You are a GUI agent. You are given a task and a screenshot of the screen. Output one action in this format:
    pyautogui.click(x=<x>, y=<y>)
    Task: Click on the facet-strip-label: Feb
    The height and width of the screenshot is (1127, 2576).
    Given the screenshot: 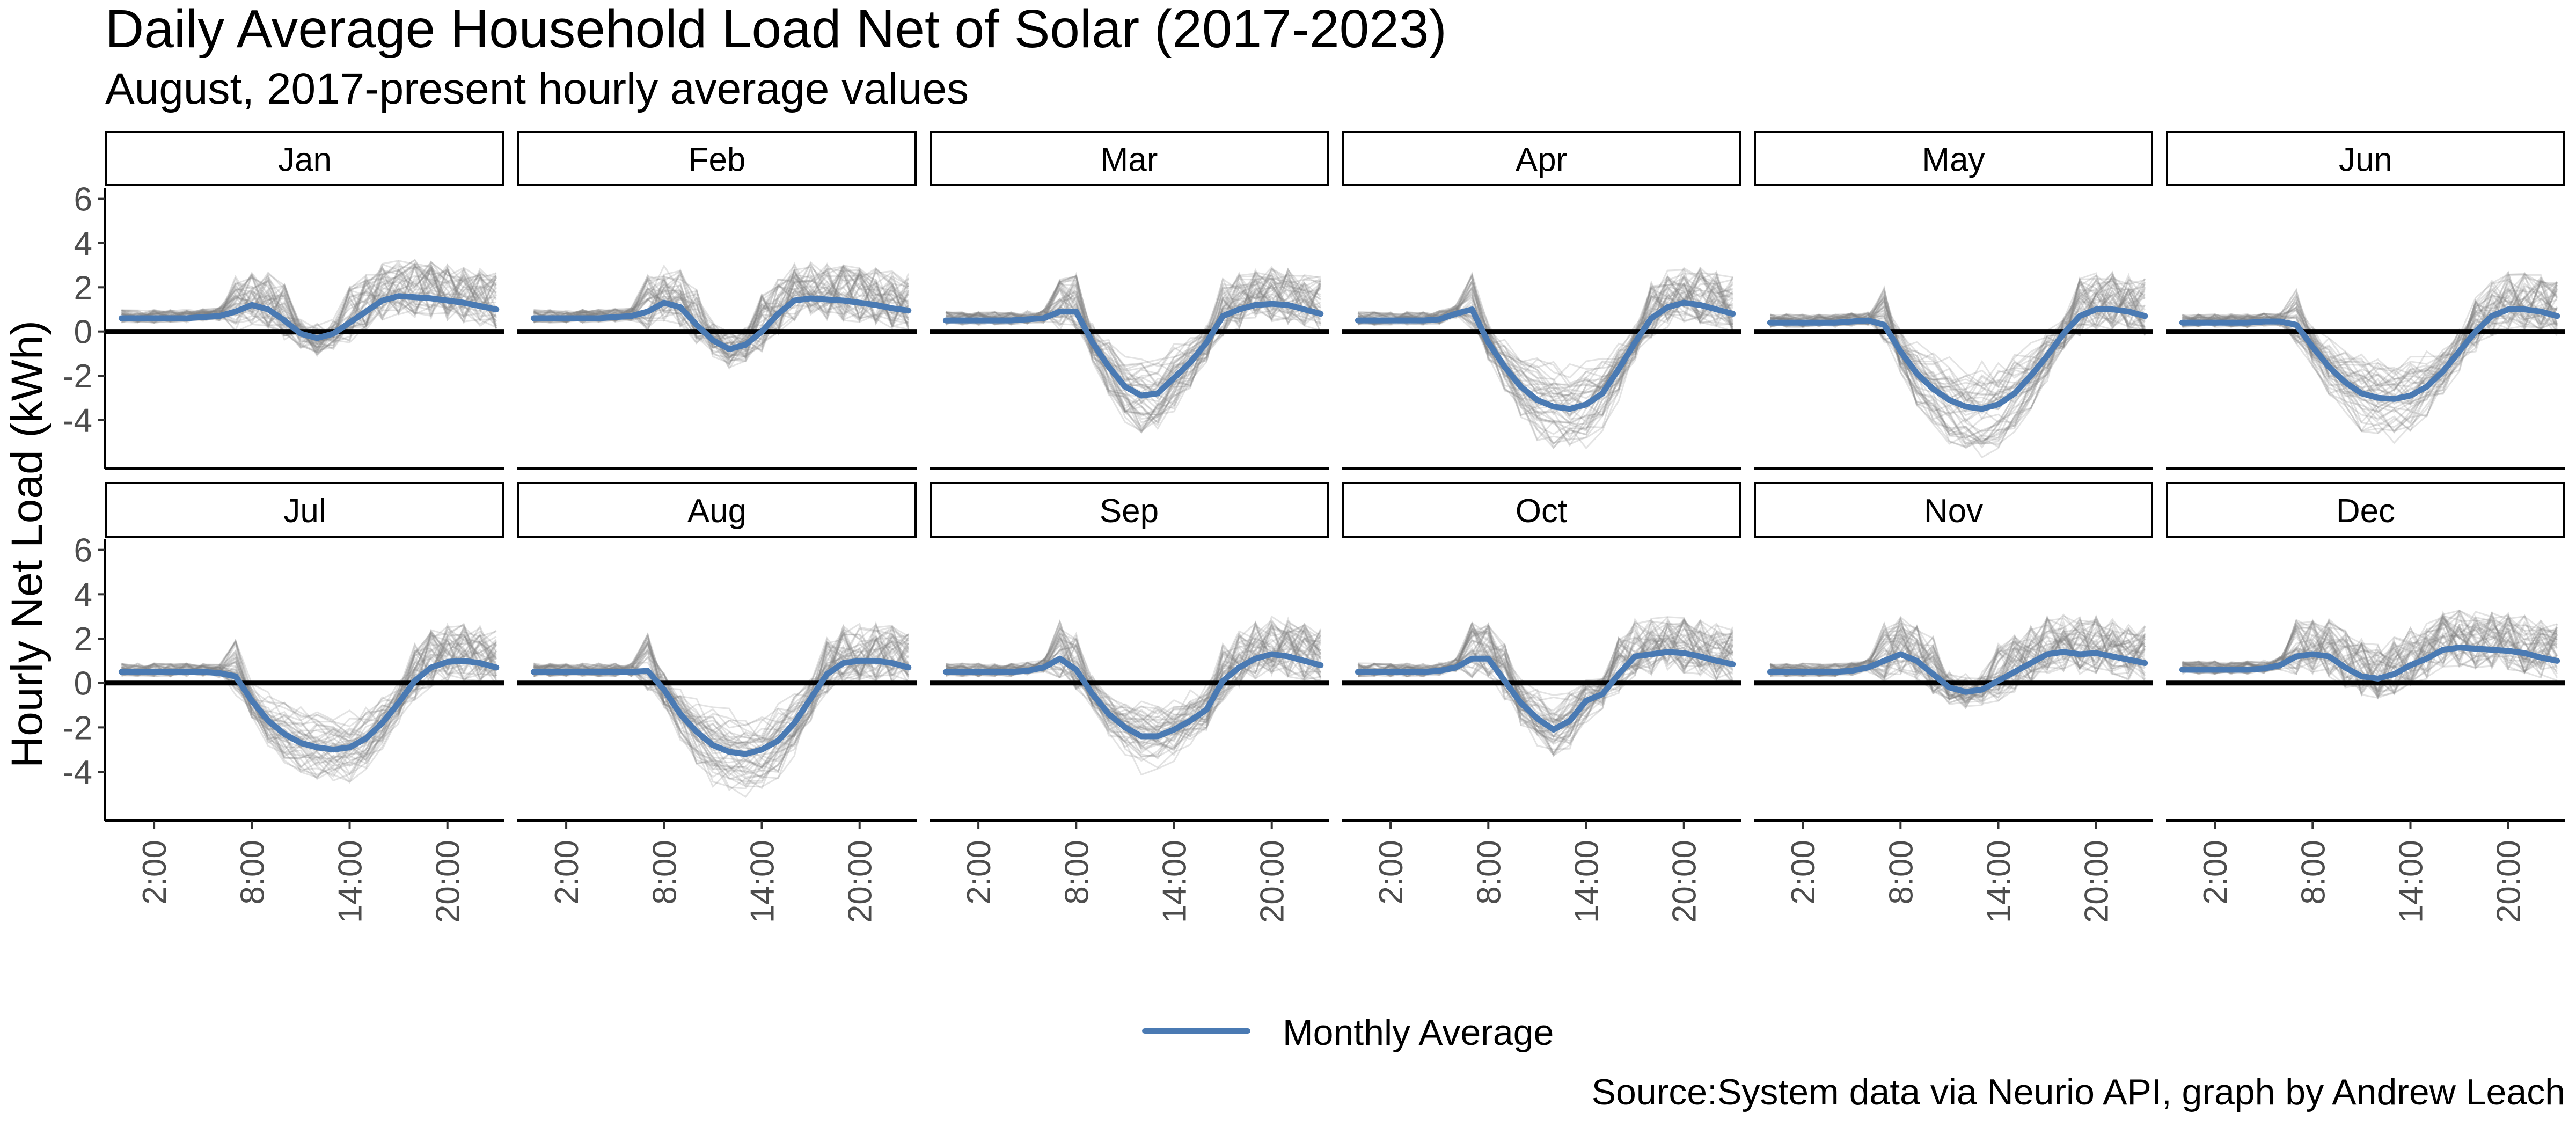 What is the action you would take?
    pyautogui.click(x=717, y=160)
    